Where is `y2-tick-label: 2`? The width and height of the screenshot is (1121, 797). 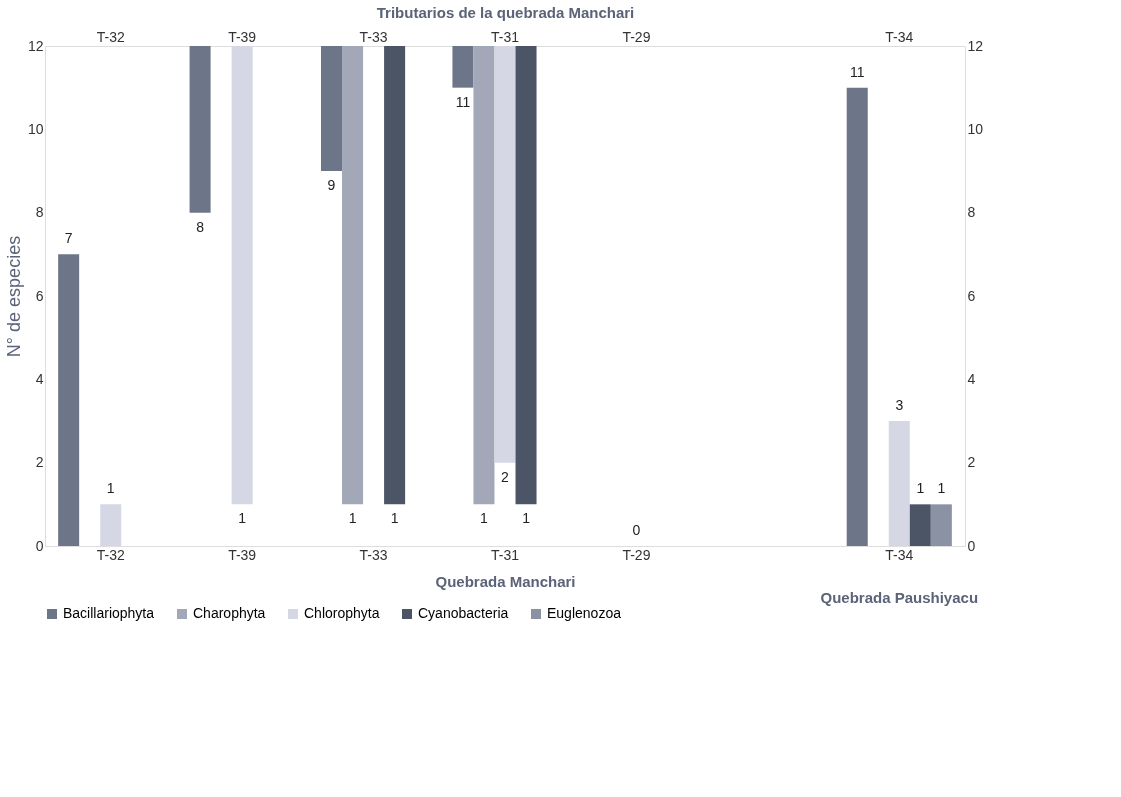 y2-tick-label: 2 is located at coordinates (971, 462).